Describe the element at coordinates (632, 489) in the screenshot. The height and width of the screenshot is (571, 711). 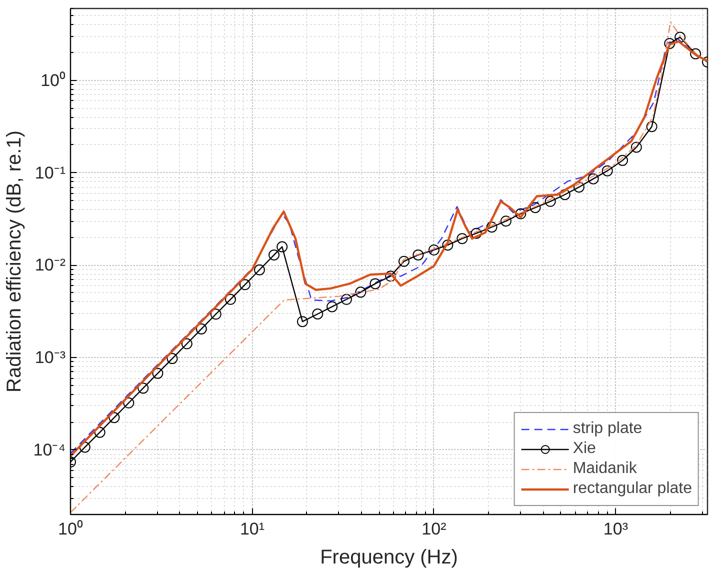
I see `legend-label: rectangular plate` at that location.